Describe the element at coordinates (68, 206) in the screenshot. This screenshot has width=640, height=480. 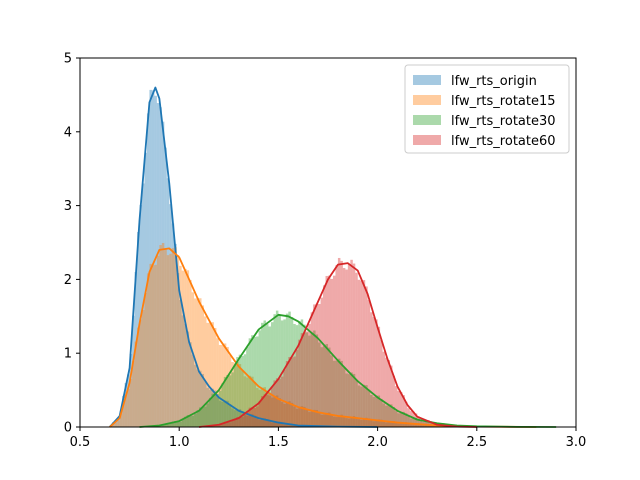
I see `y-tick-label: 3` at that location.